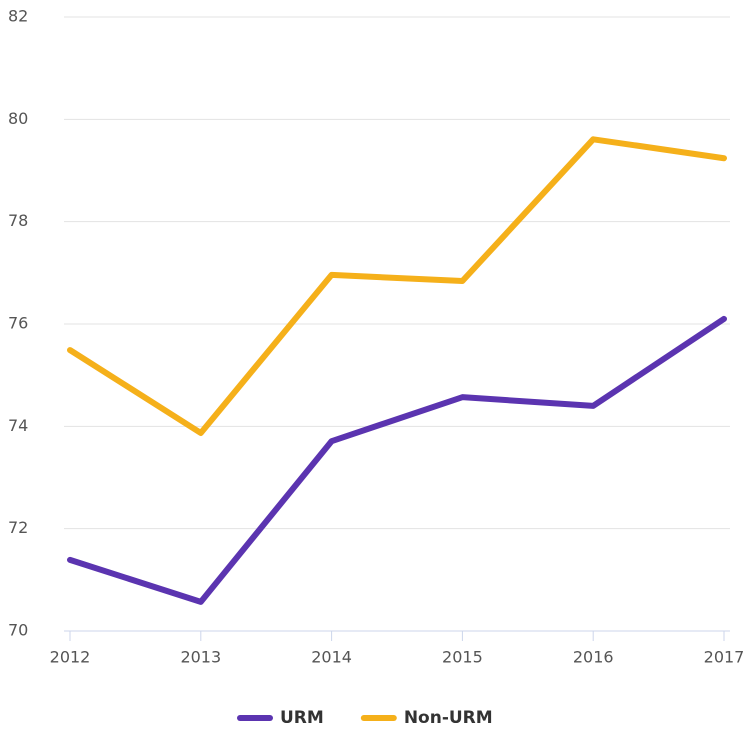 The height and width of the screenshot is (730, 751). What do you see at coordinates (462, 657) in the screenshot?
I see `x-tick-label: 2015` at bounding box center [462, 657].